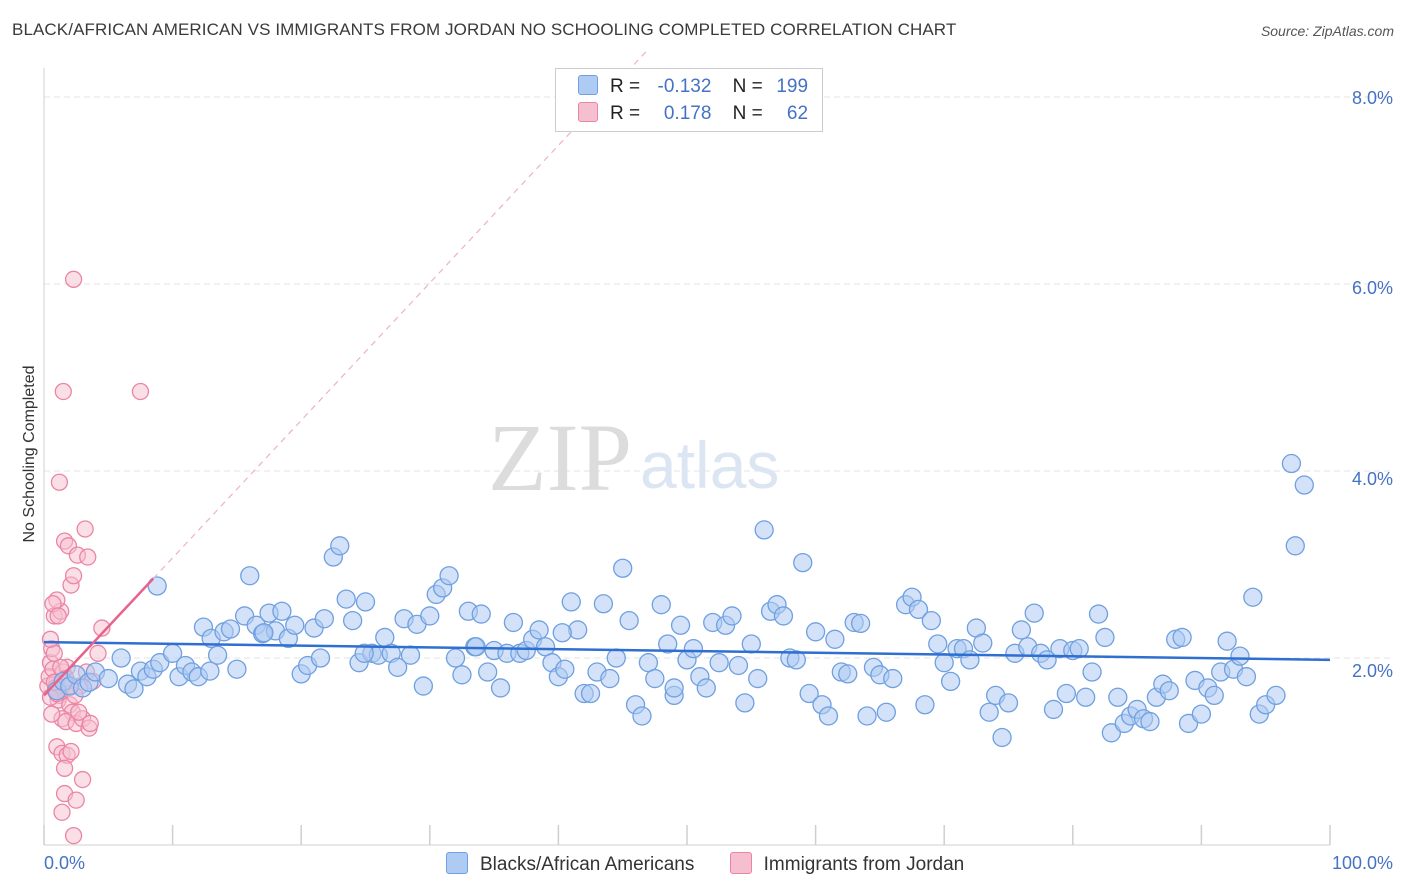 The width and height of the screenshot is (1406, 892). I want to click on jordan-trend-line, so click(99, 637).